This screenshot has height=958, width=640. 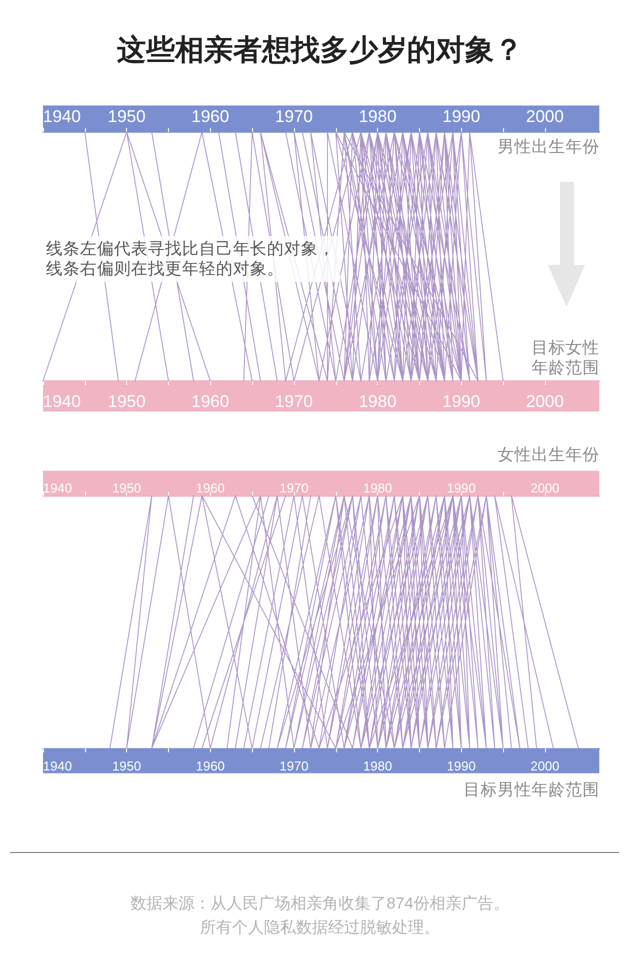 I want to click on x2-axis-title: 女性出生年份, so click(x=548, y=455).